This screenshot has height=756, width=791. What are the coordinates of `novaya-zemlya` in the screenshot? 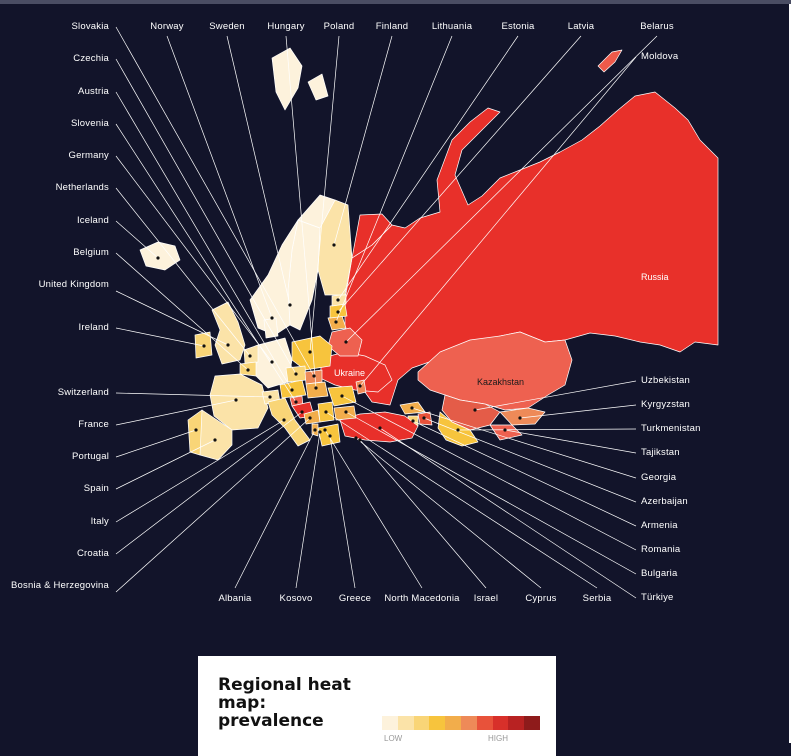 It's located at (610, 61).